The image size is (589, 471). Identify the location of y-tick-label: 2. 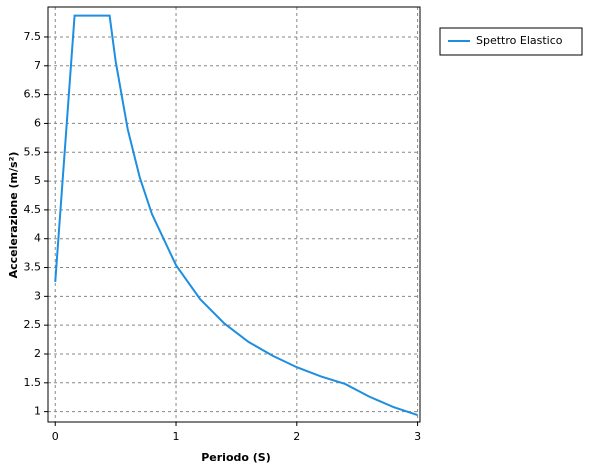
(37, 353).